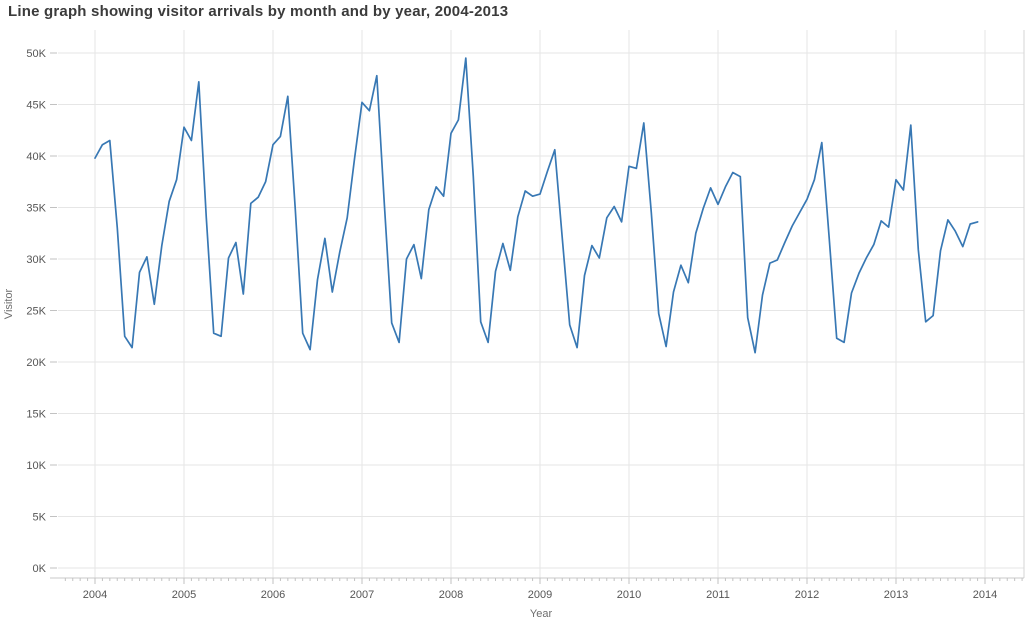  What do you see at coordinates (541, 614) in the screenshot?
I see `xaxis-title: Year` at bounding box center [541, 614].